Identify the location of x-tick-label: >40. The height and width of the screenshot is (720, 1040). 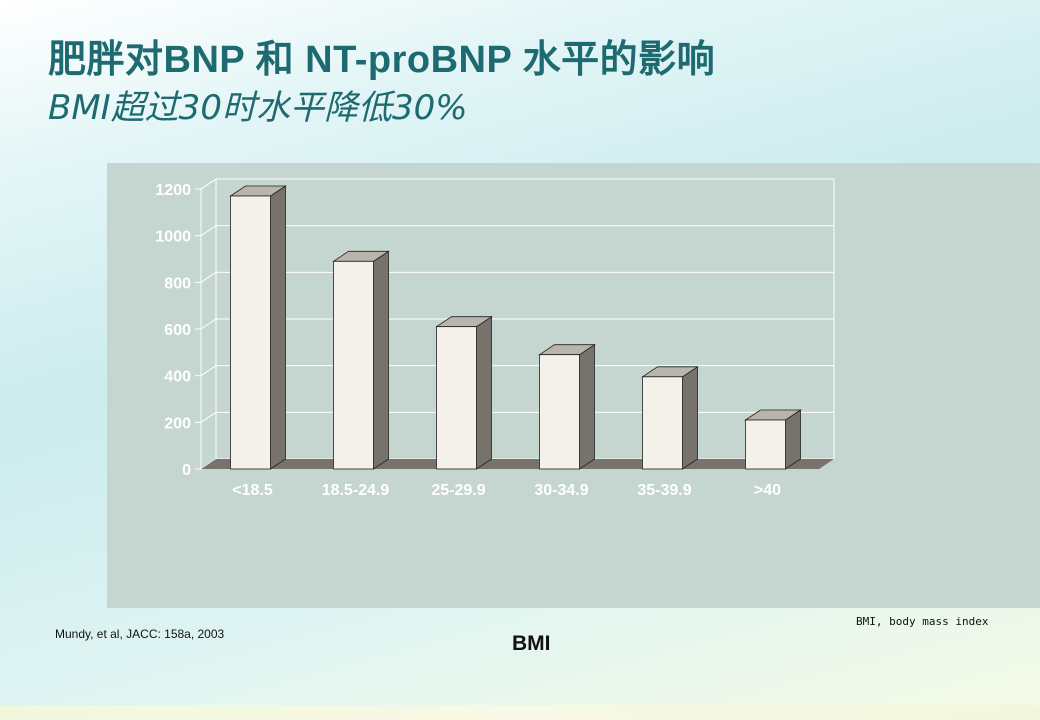
(767, 490).